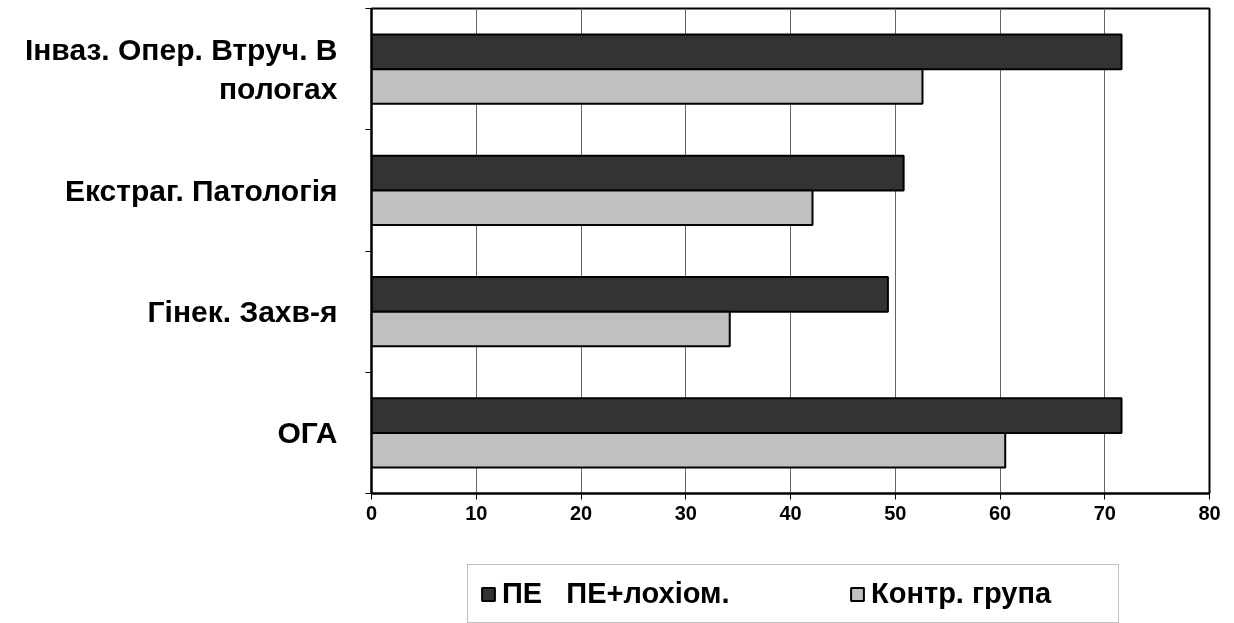 The image size is (1234, 623). I want to click on x-tick-label: 20, so click(581, 512).